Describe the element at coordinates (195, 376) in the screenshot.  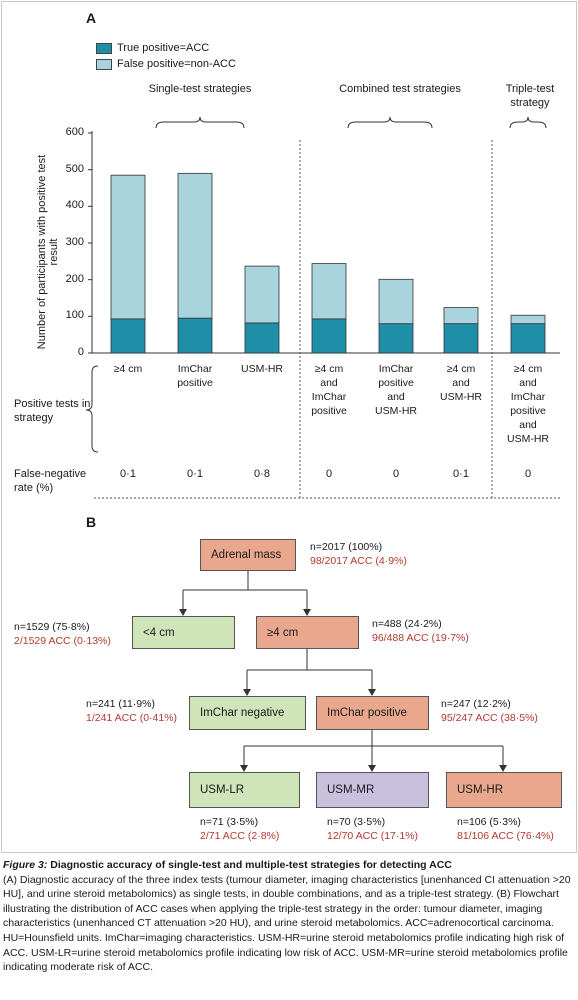
I see `category-label: ImChar positive` at that location.